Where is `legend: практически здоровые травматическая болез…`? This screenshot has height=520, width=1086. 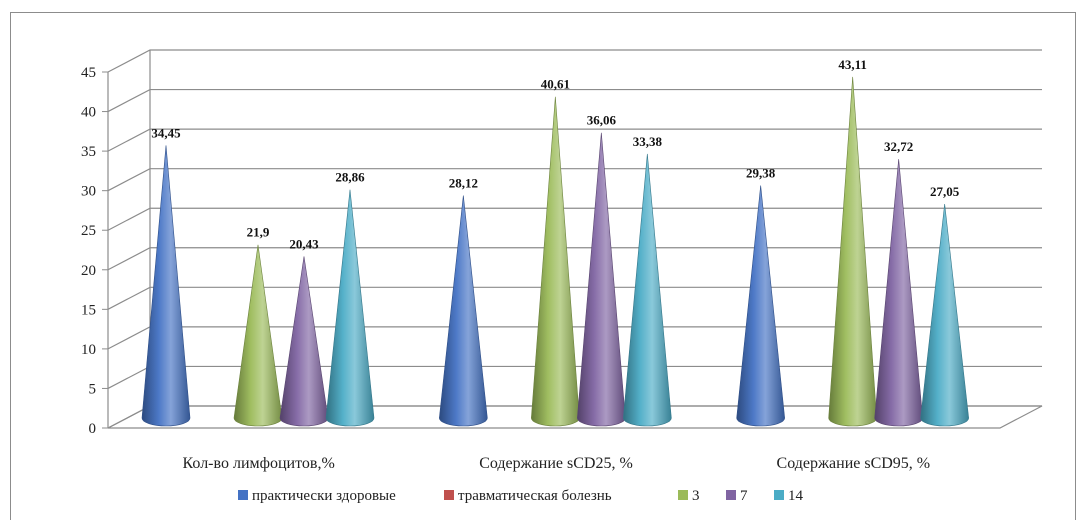
legend: практически здоровые травматическая болез… is located at coordinates (521, 496).